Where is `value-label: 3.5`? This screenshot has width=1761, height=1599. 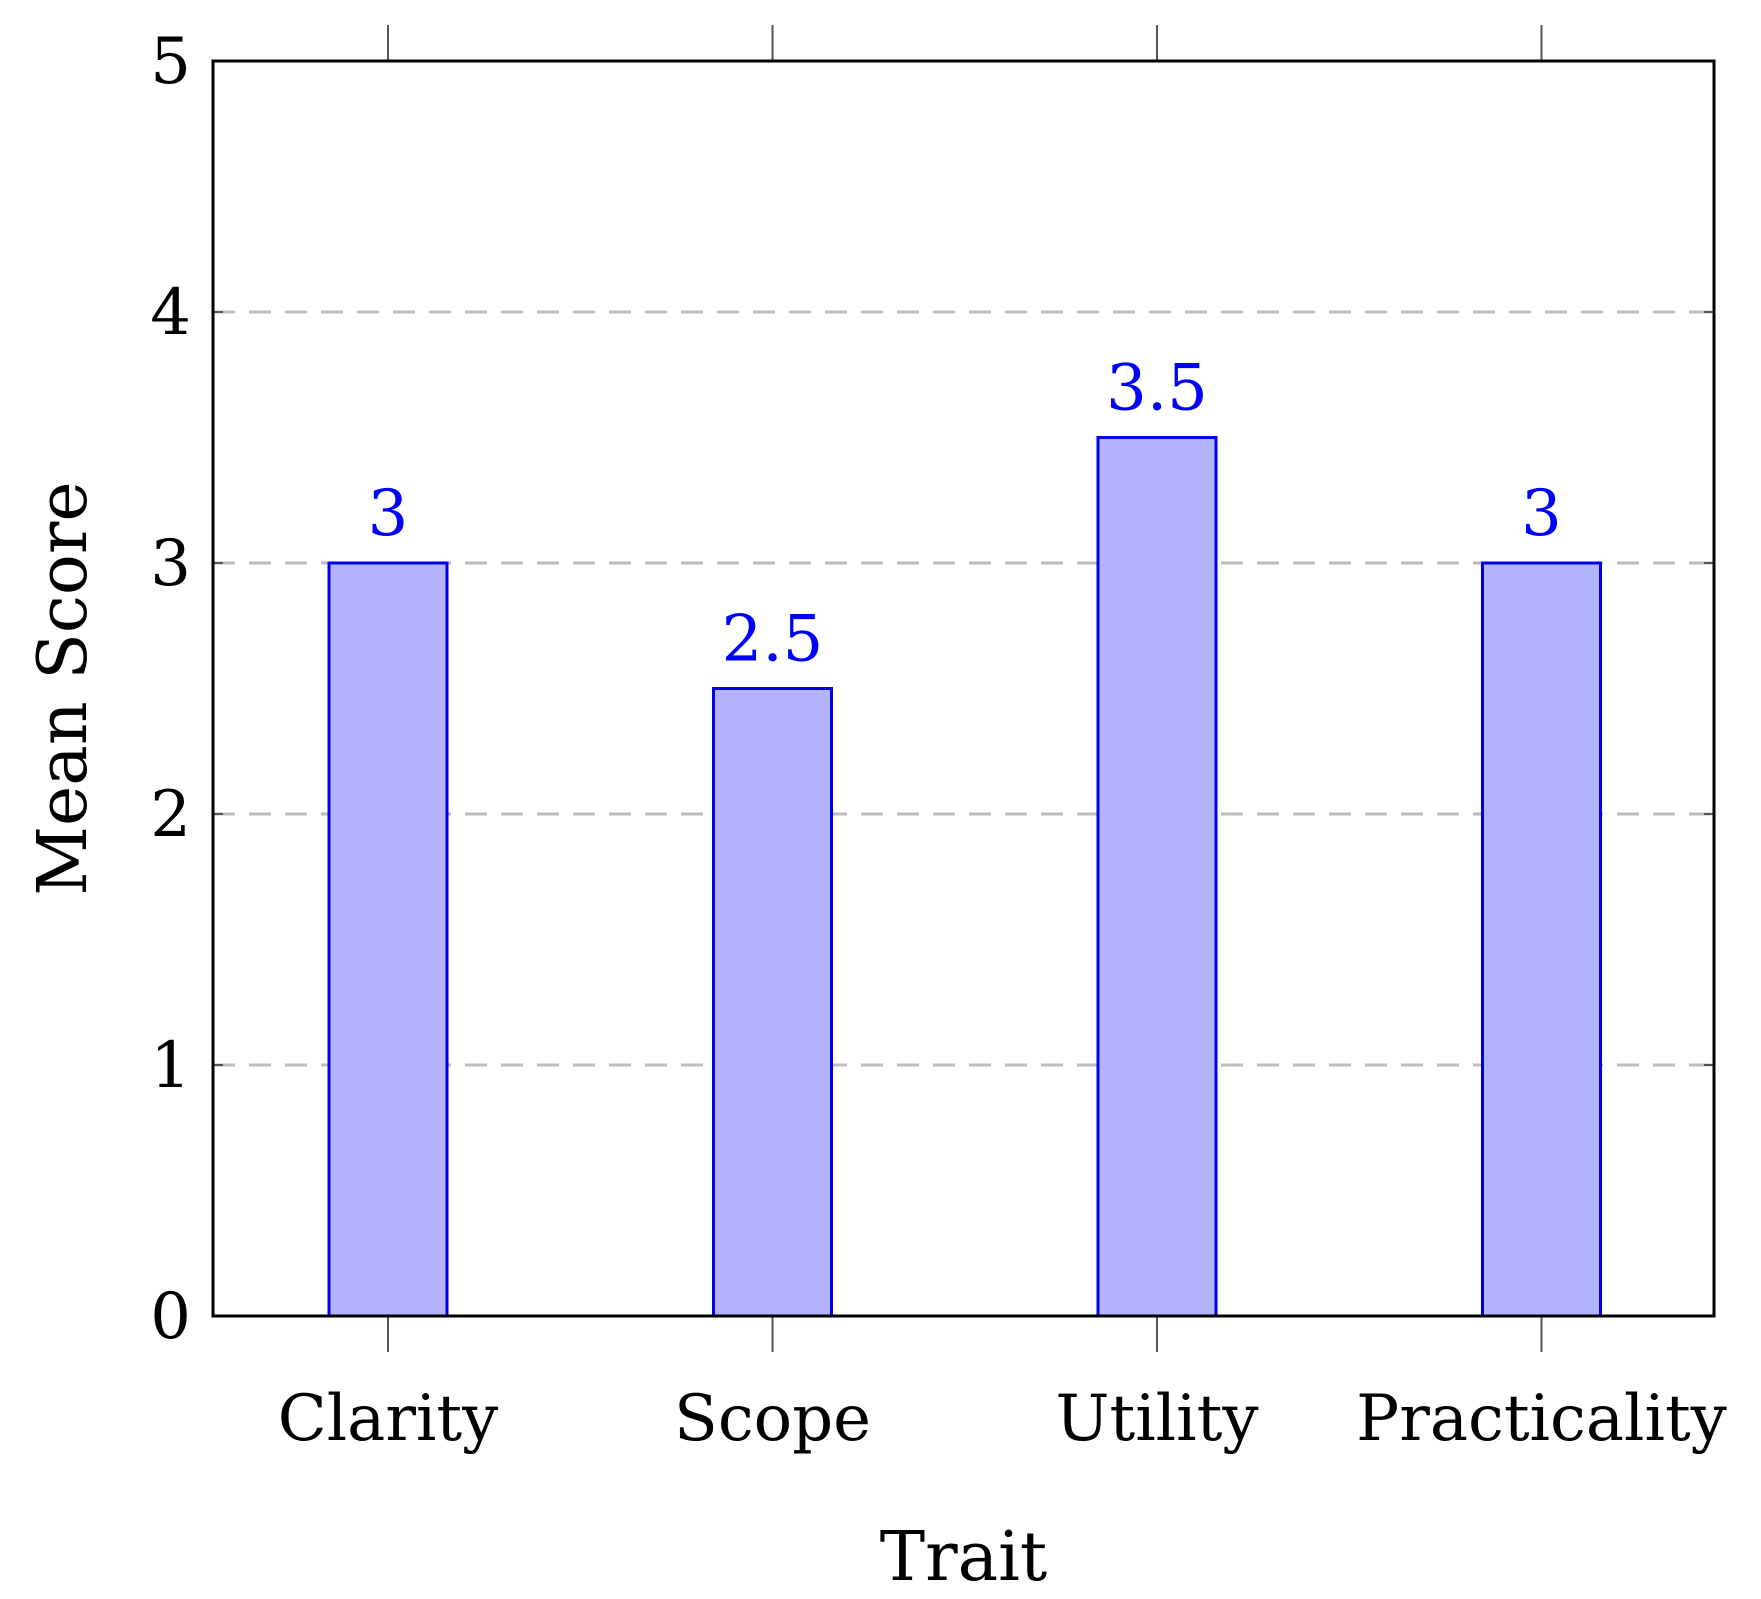 value-label: 3.5 is located at coordinates (1157, 389).